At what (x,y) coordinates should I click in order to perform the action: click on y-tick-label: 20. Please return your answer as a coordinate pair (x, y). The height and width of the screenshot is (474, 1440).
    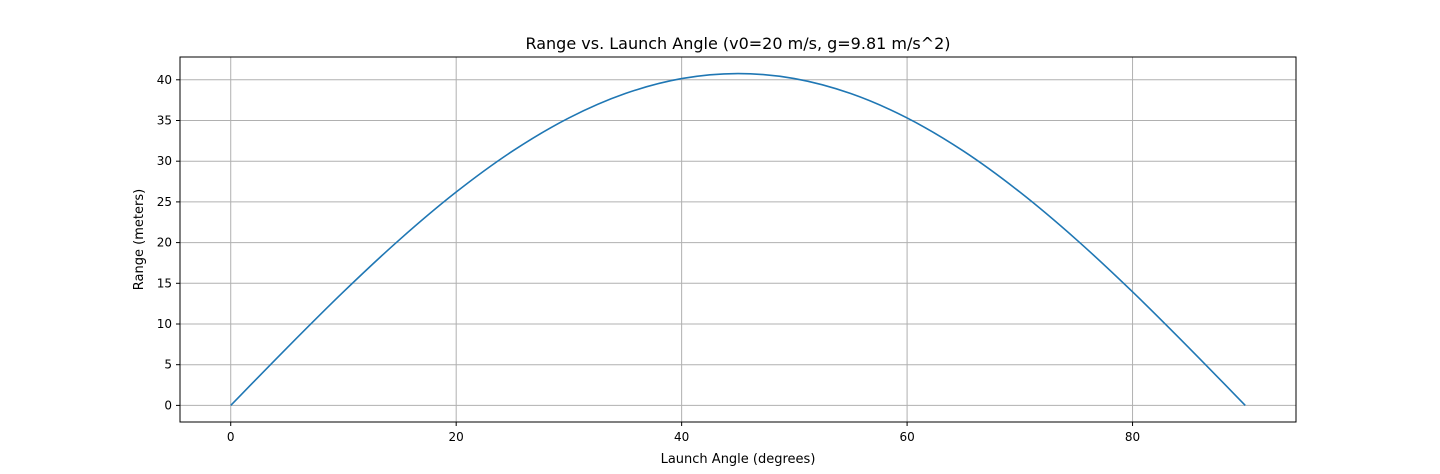
    Looking at the image, I should click on (164, 243).